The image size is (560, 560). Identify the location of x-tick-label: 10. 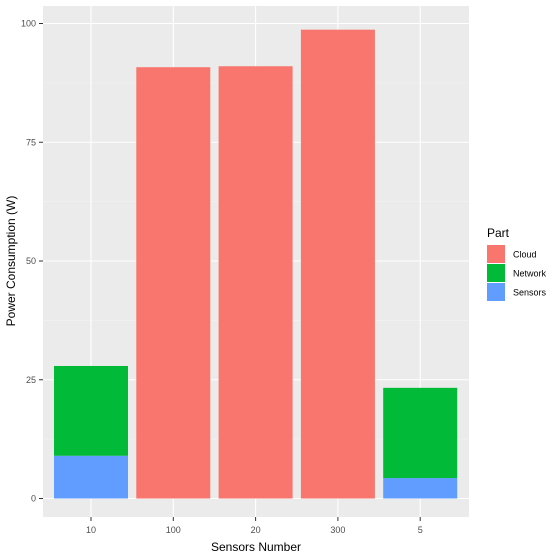
(91, 530).